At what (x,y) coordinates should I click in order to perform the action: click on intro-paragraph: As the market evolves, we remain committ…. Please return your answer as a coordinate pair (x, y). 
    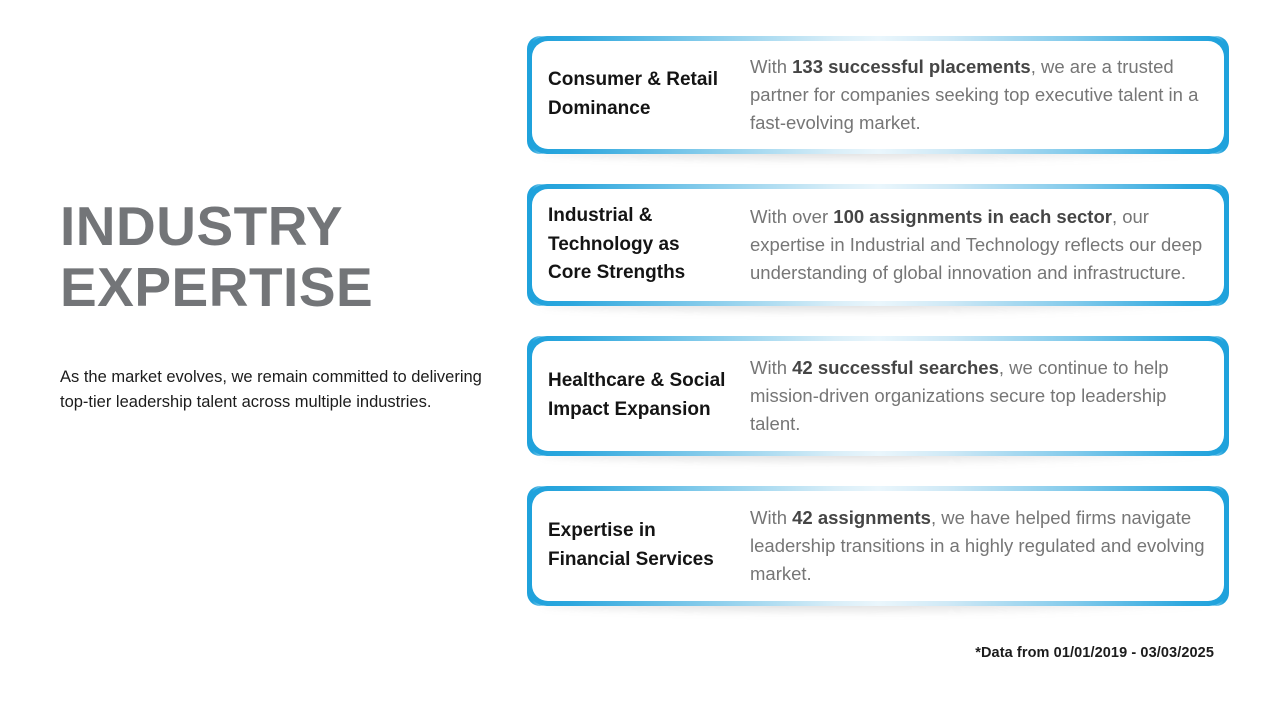
    Looking at the image, I should click on (271, 390).